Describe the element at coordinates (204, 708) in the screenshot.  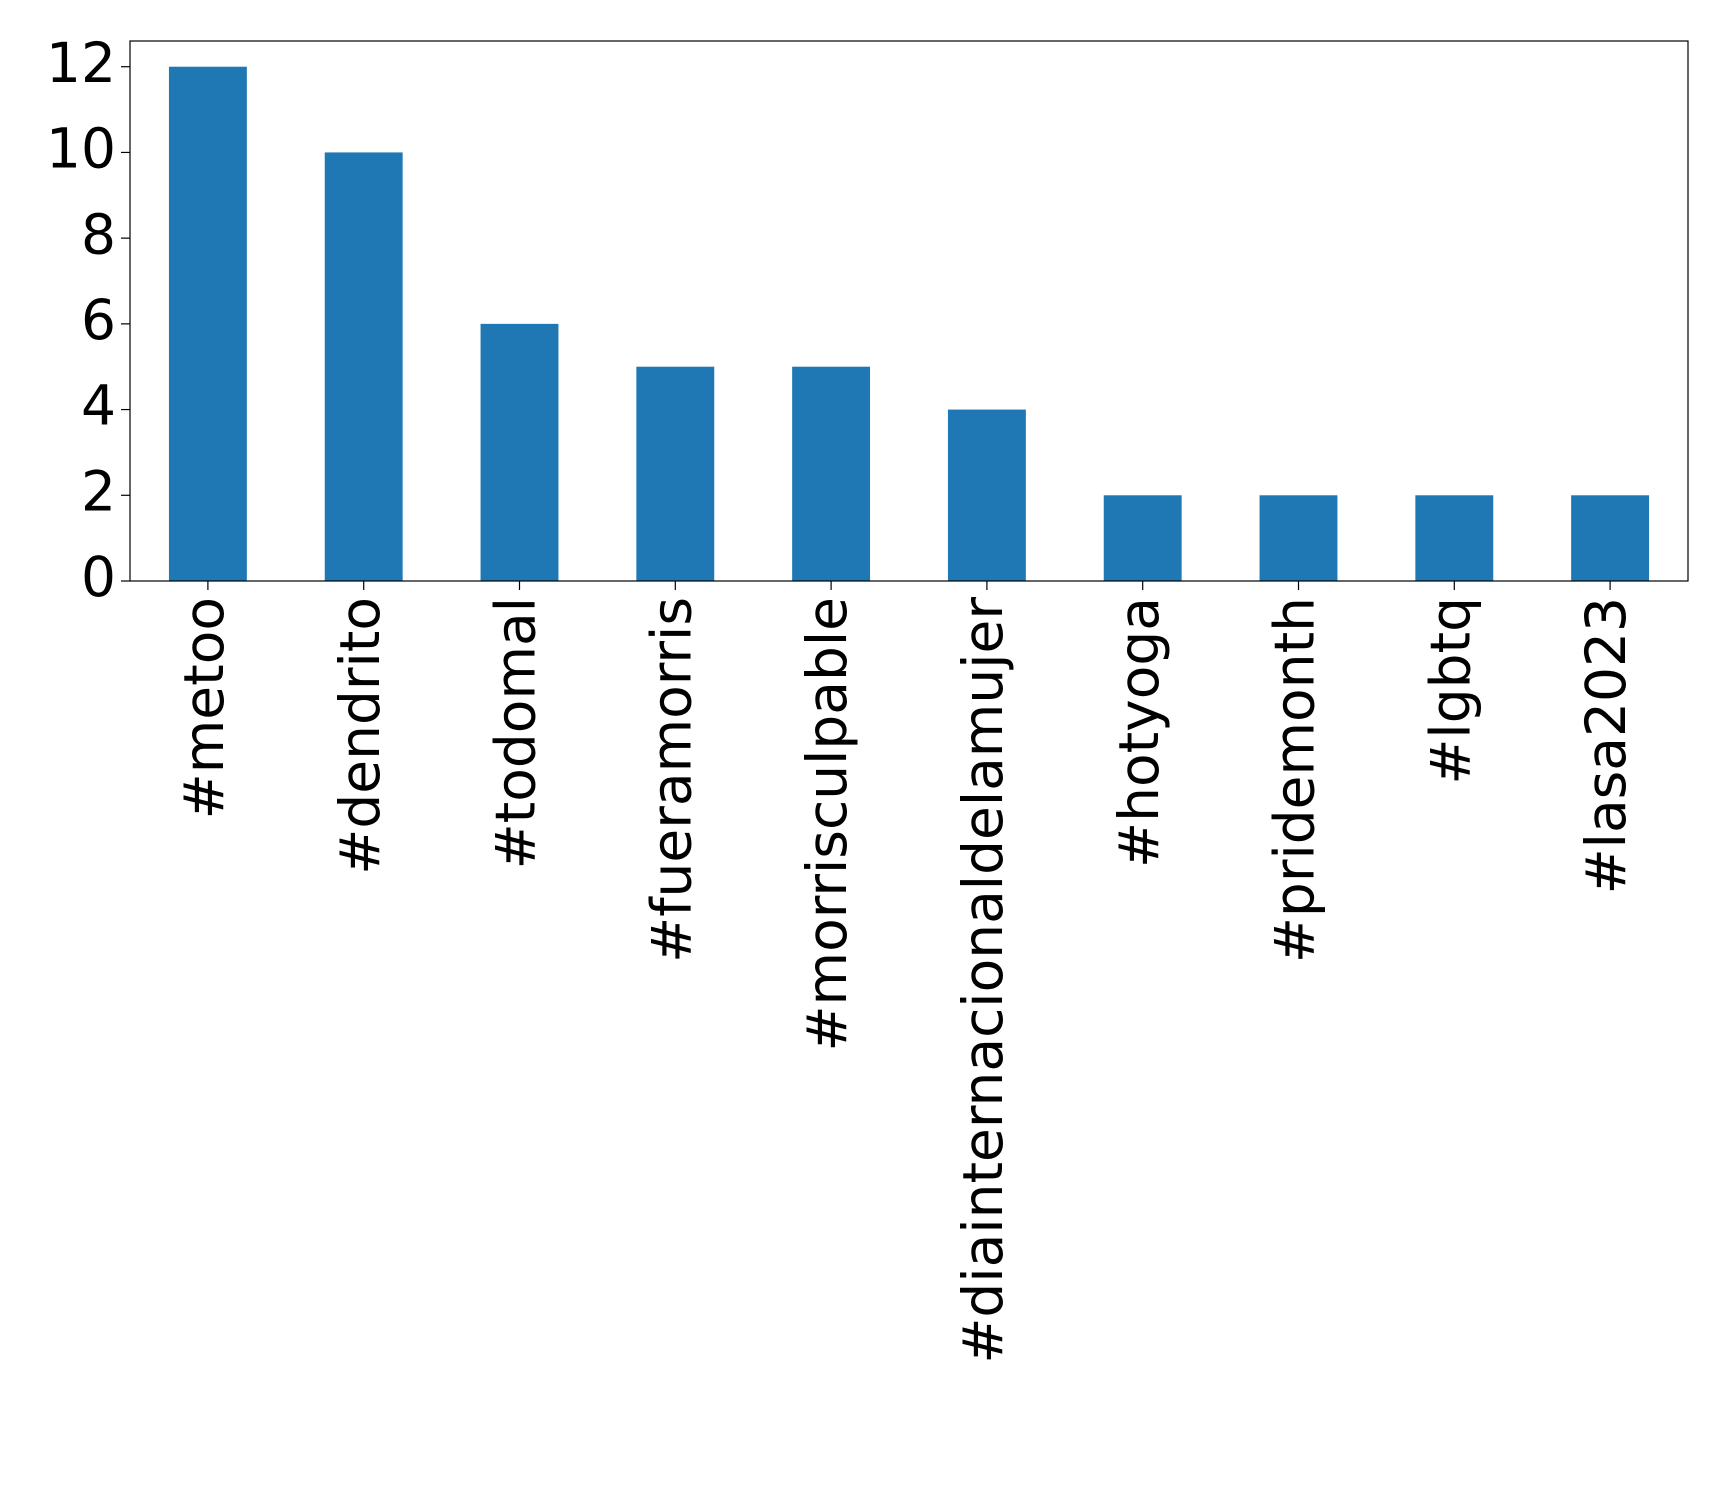
I see `x-tick-label: #metoo` at that location.